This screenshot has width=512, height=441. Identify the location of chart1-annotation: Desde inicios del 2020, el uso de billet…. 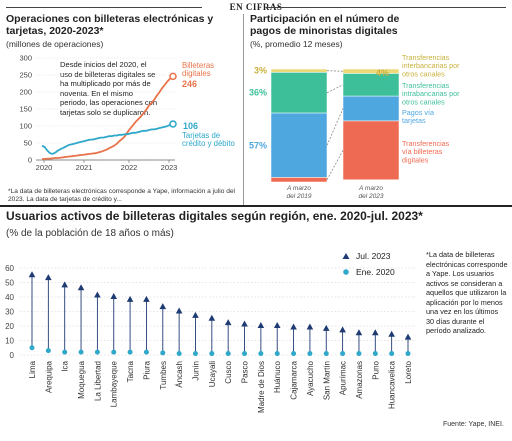
(109, 88).